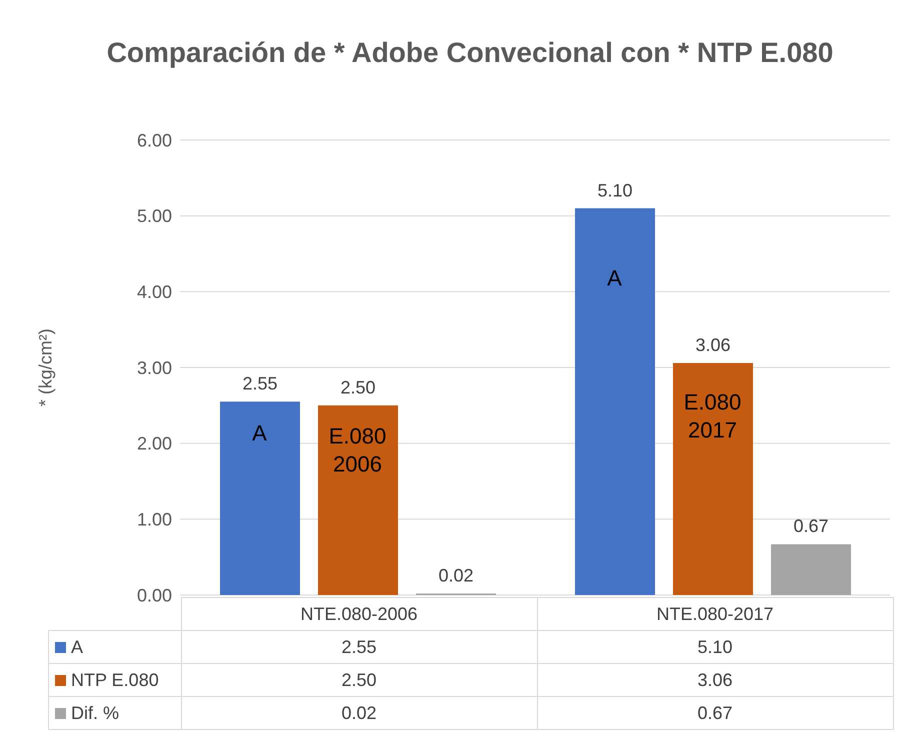 The height and width of the screenshot is (746, 903). Describe the element at coordinates (359, 713) in the screenshot. I see `data-label: 0.02` at that location.